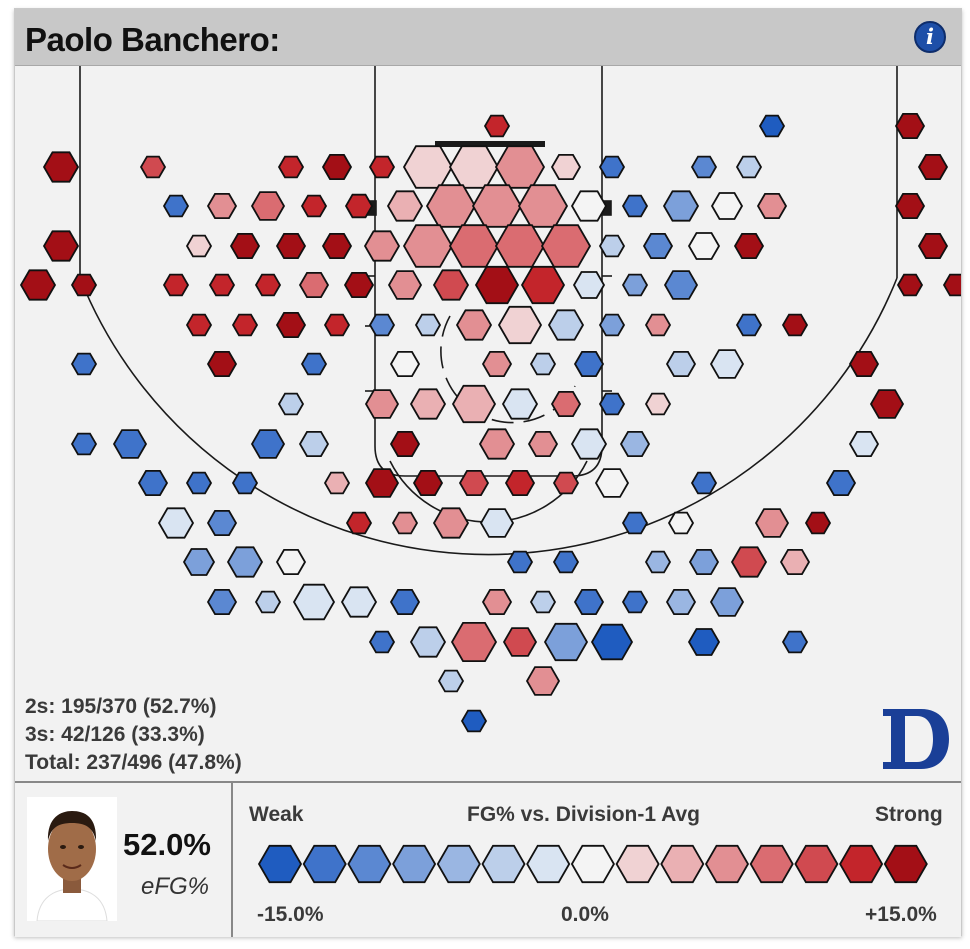 The height and width of the screenshot is (949, 970). Describe the element at coordinates (901, 914) in the screenshot. I see `legend-max-label: +15.0%` at that location.